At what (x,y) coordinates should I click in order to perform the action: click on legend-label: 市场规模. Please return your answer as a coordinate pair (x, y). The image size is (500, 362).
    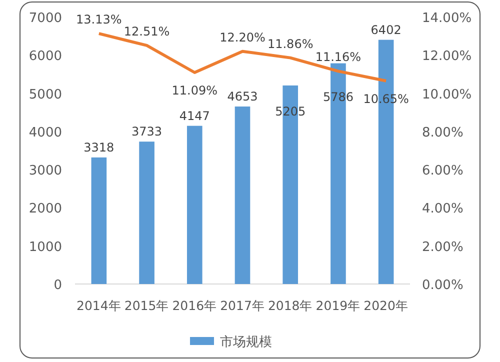
    Looking at the image, I should click on (246, 342).